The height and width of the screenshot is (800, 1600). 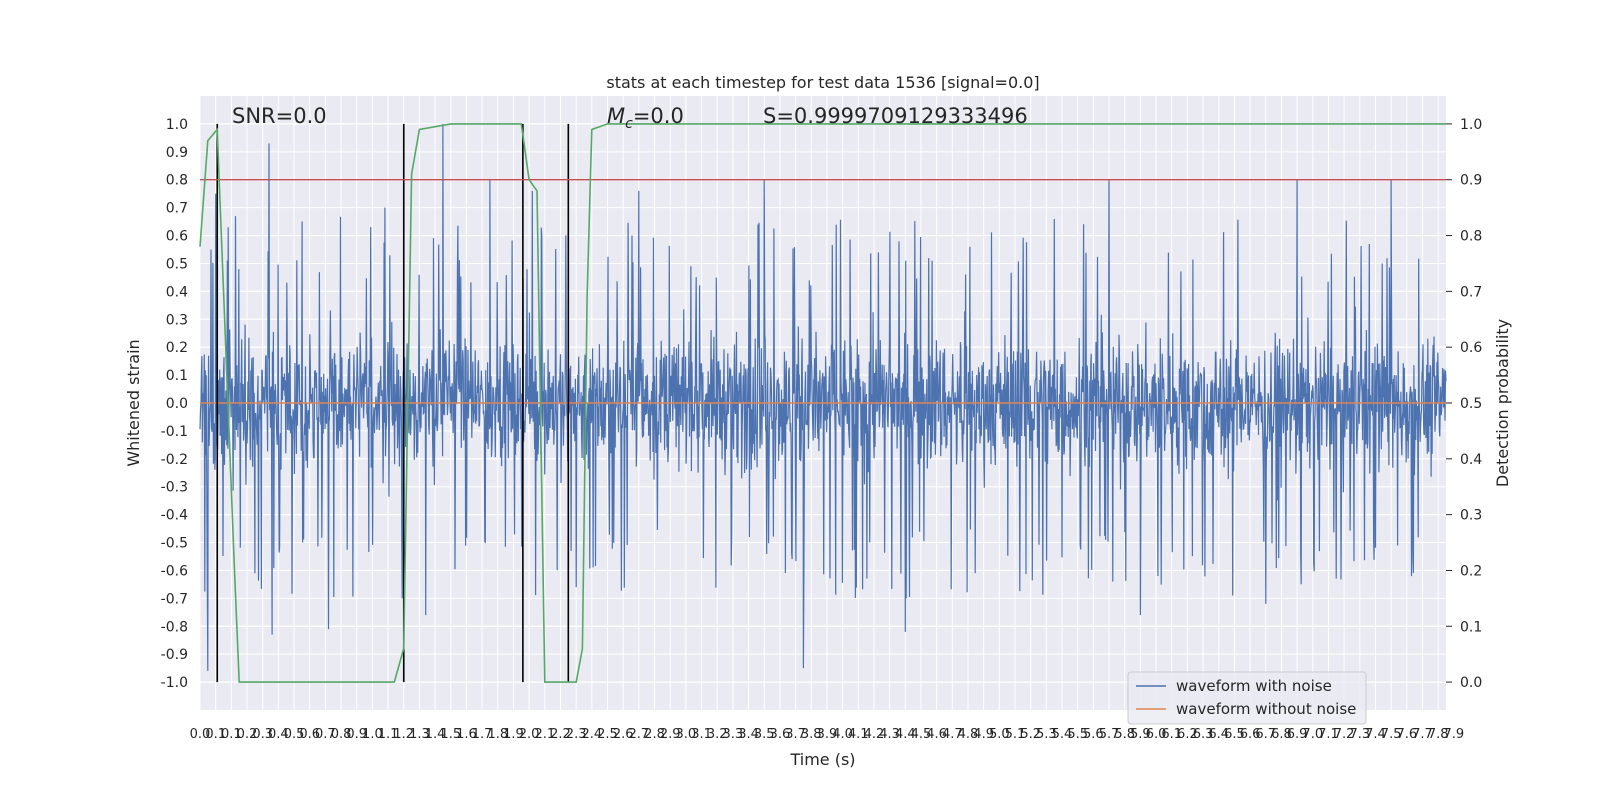 I want to click on mc-symbol: M, so click(x=616, y=116).